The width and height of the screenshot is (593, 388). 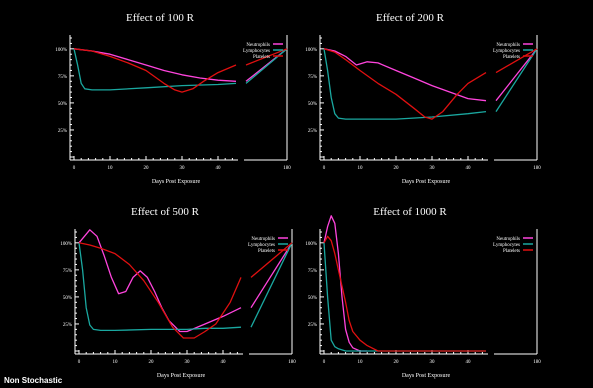 I want to click on chart-title: Effect of 200 R, so click(x=410, y=18).